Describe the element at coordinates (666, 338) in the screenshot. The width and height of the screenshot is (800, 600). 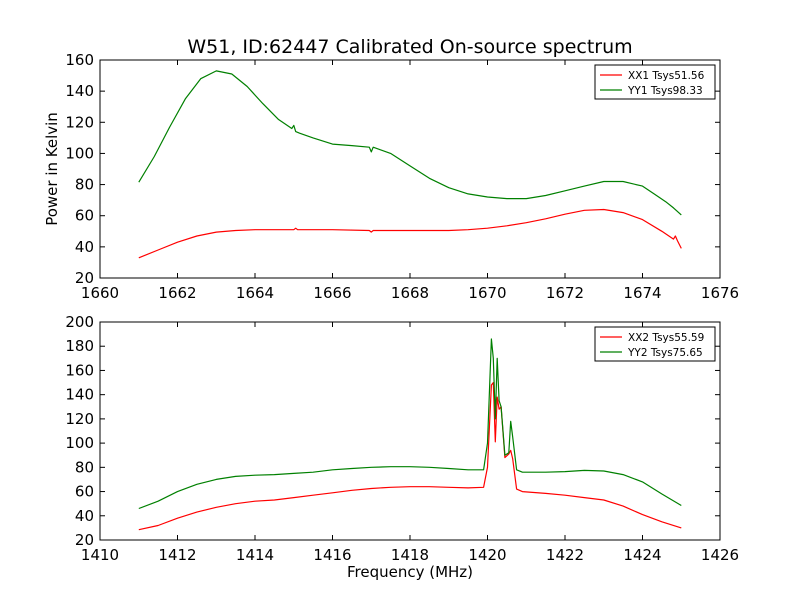
I see `legend-entry: XX2 Tsys55.59` at that location.